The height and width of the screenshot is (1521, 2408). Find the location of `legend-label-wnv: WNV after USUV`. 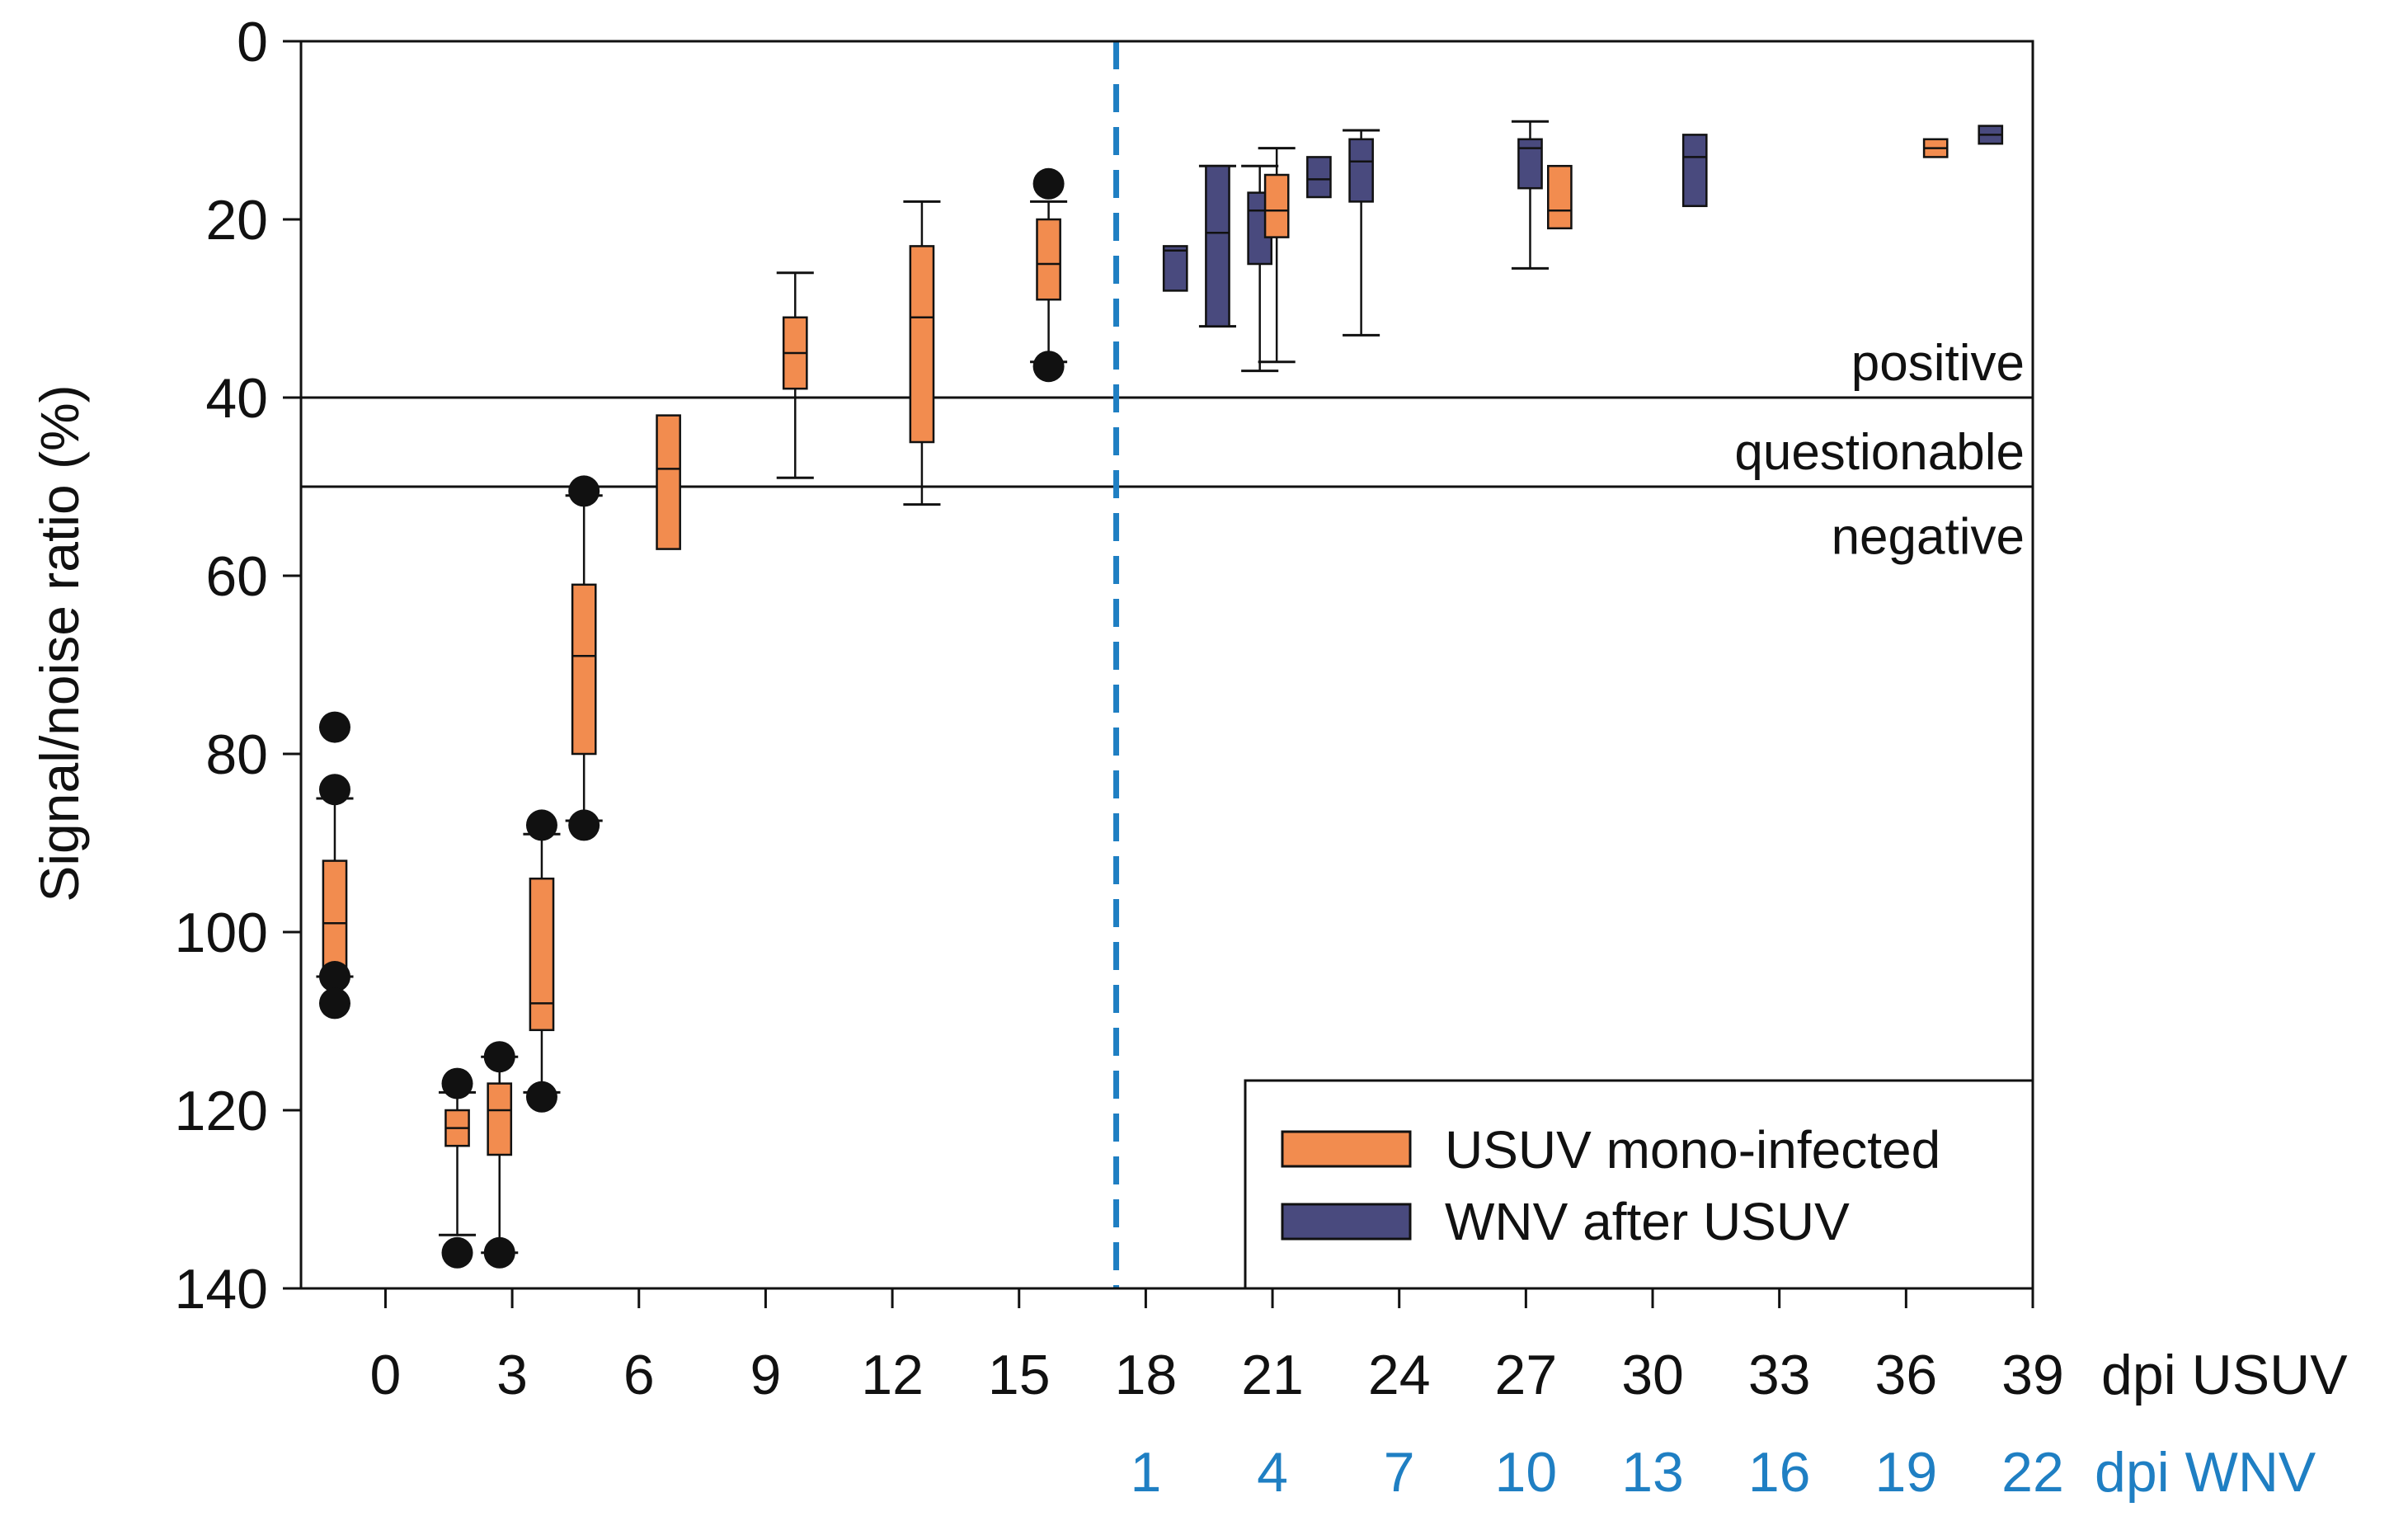

legend-label-wnv: WNV after USUV is located at coordinates (1648, 1222).